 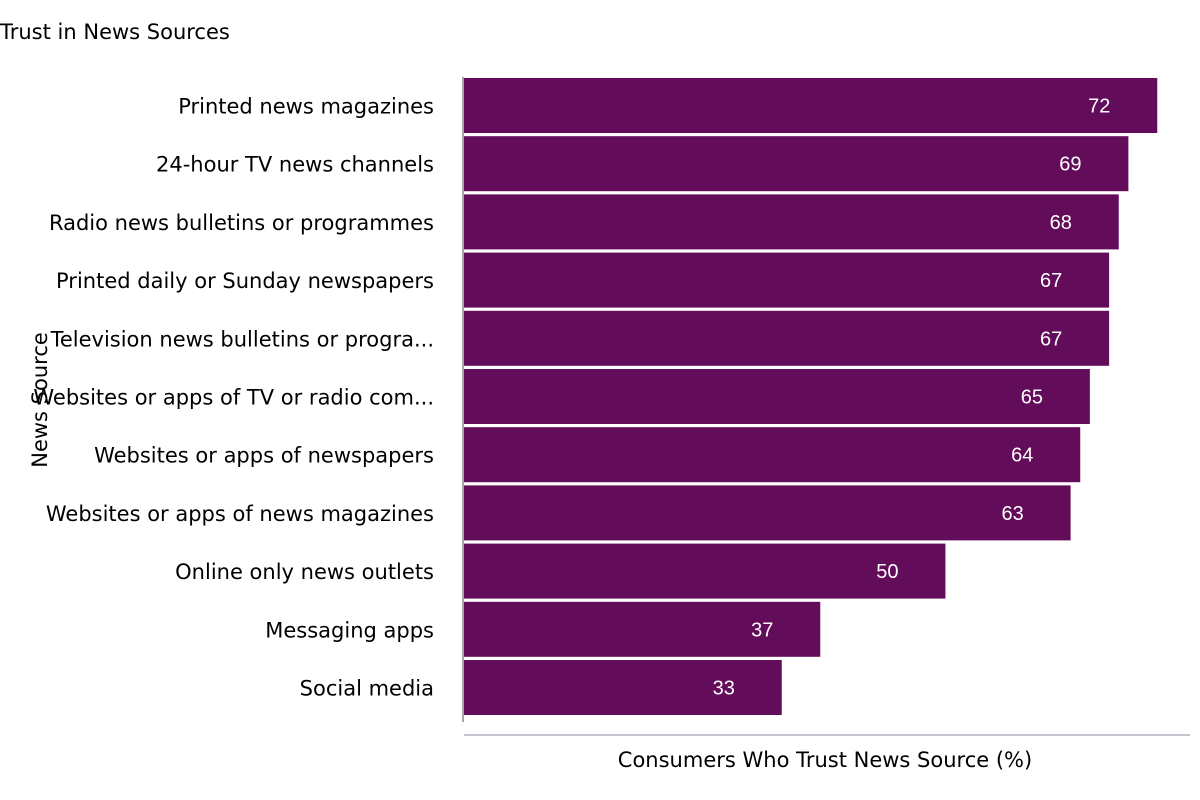 I want to click on category-label: Social media, so click(x=367, y=689).